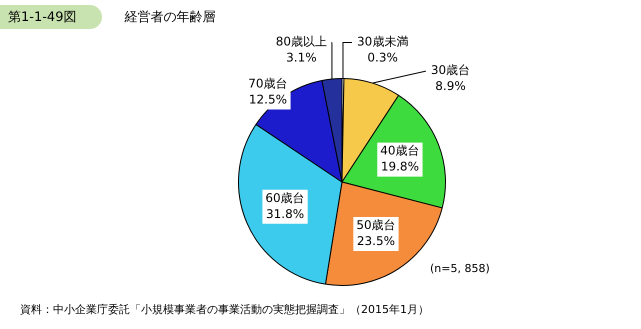 This screenshot has width=641, height=329. I want to click on slice-label: 50歳台, so click(376, 225).